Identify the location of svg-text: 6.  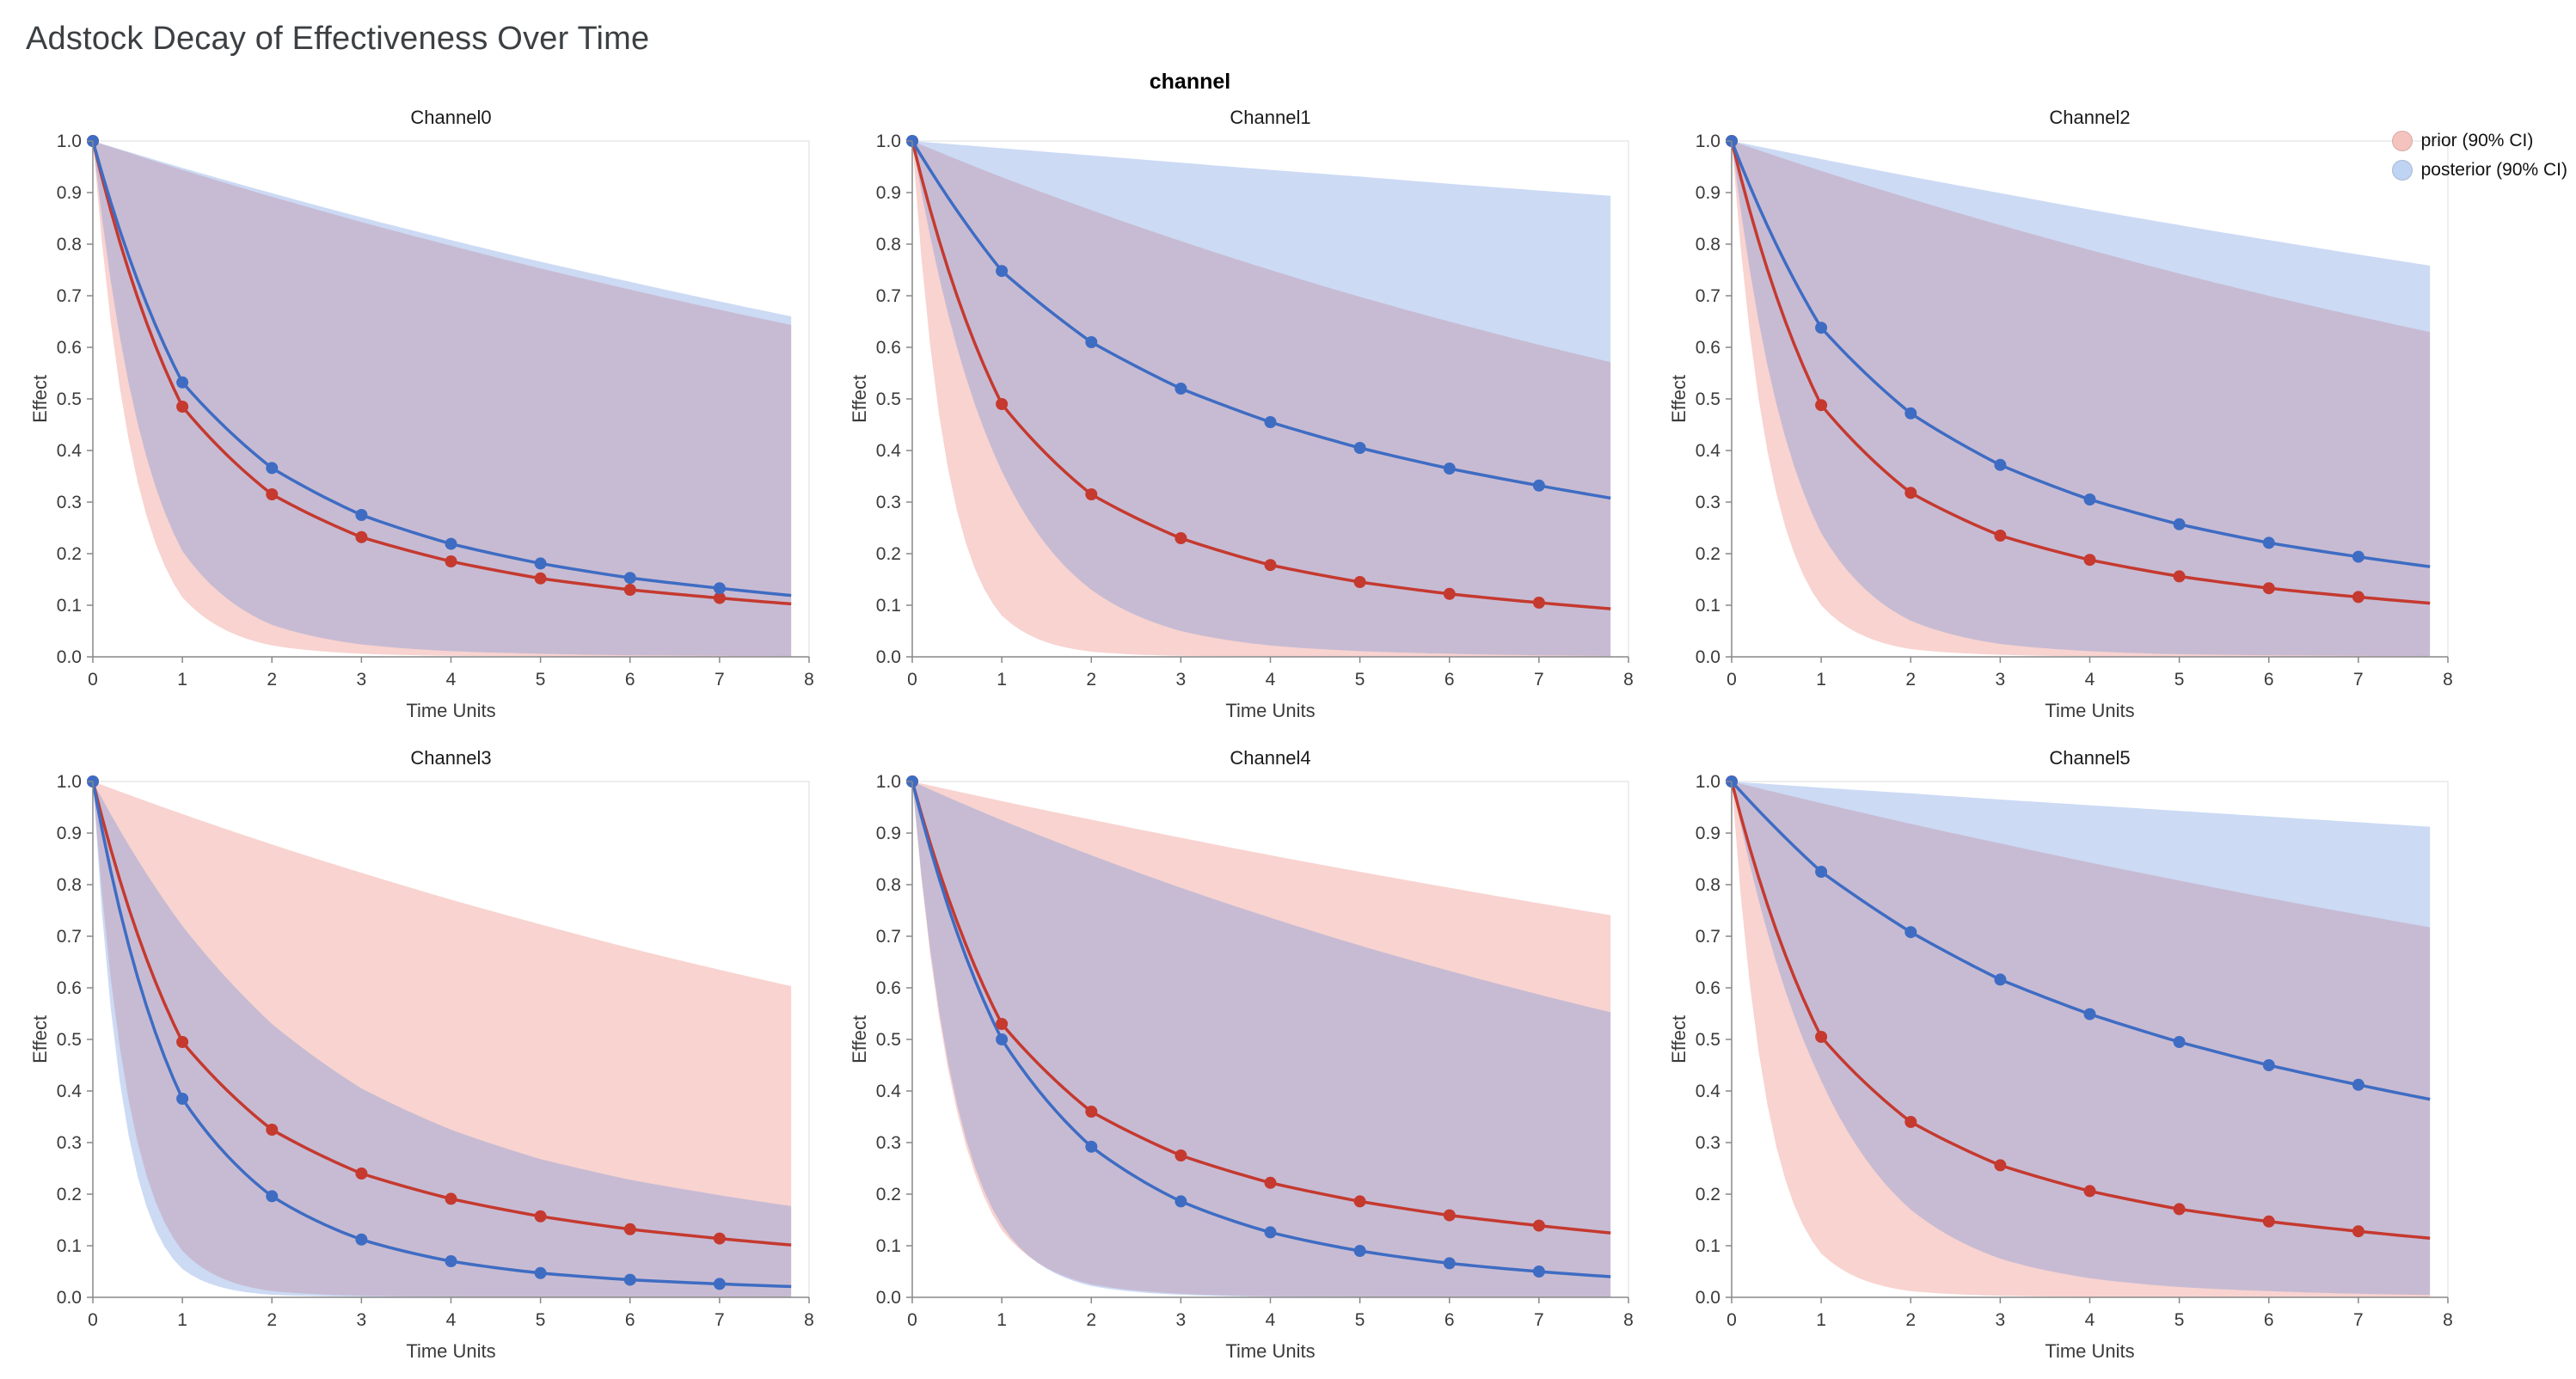
(2269, 680).